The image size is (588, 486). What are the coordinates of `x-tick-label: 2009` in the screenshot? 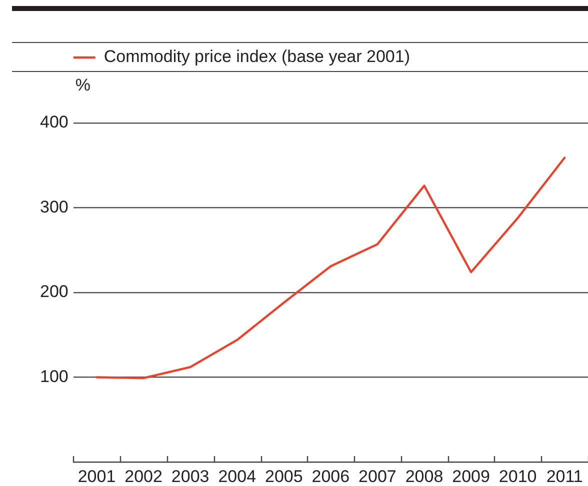 It's located at (471, 476).